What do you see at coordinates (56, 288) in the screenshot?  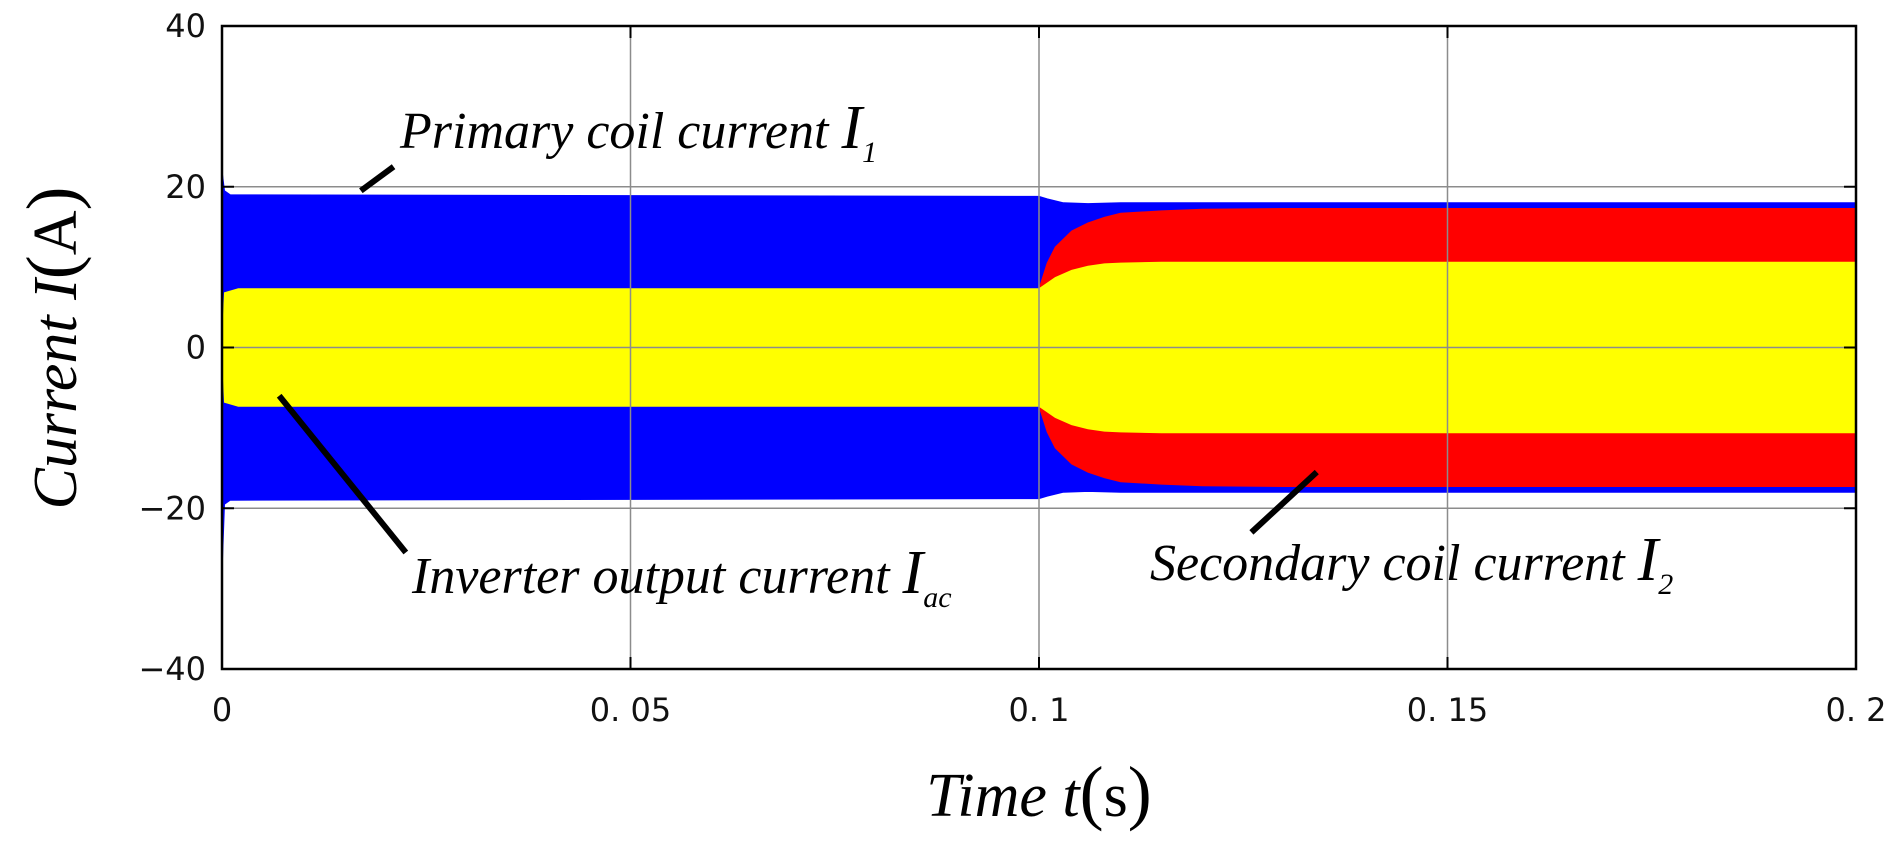 I see `y-axis-symbol: I` at bounding box center [56, 288].